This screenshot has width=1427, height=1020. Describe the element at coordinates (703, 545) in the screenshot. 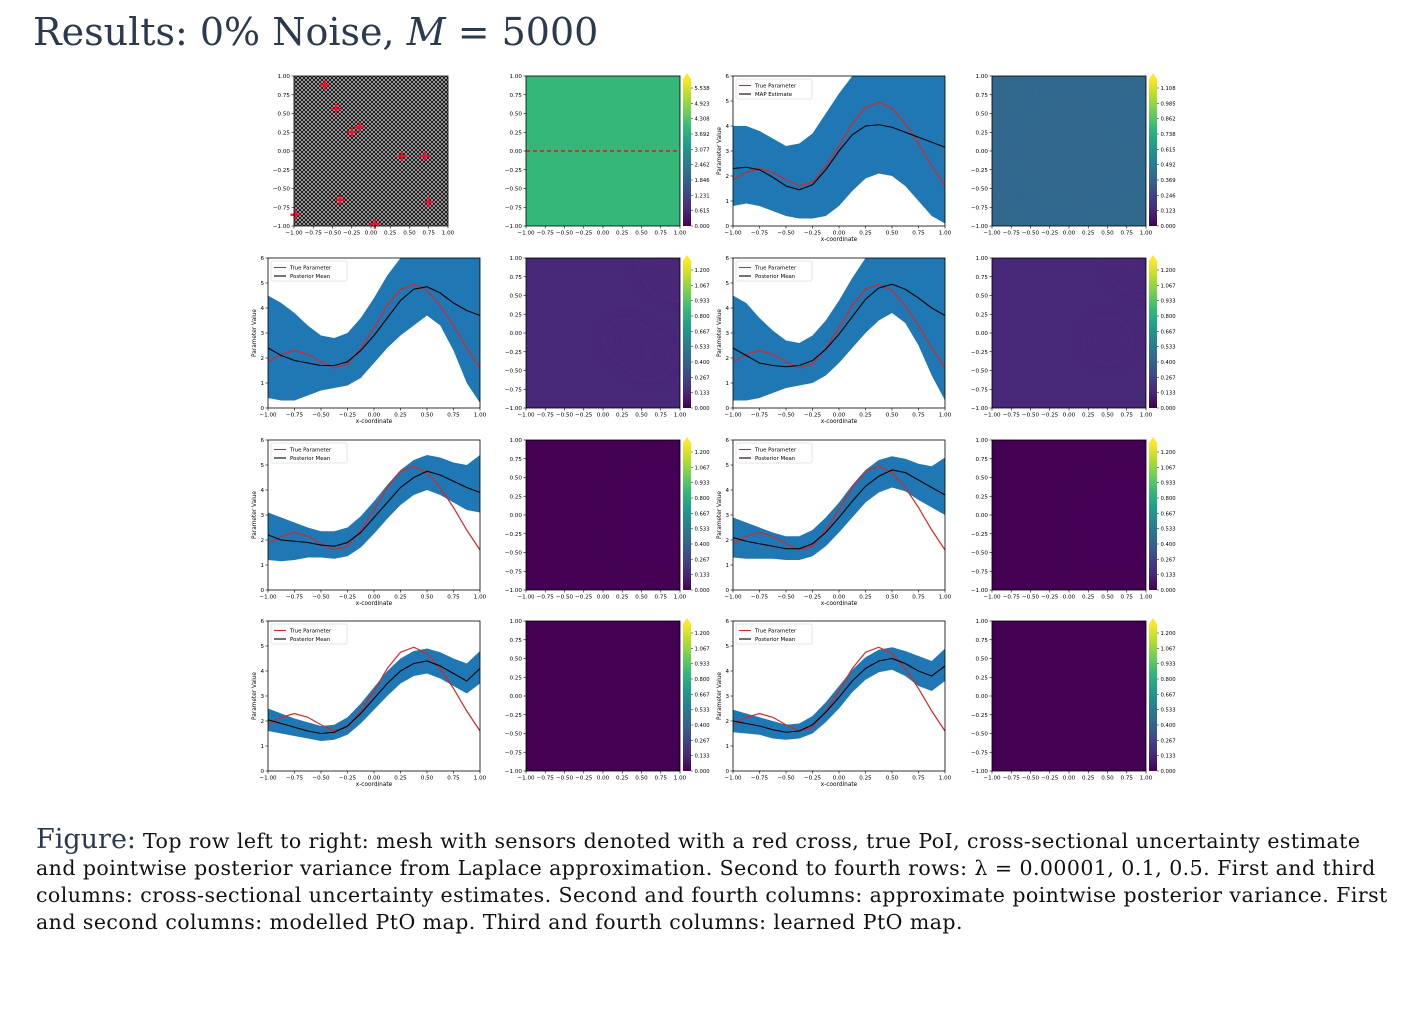

I see `r3c2-colorbar-label: 0.400` at that location.